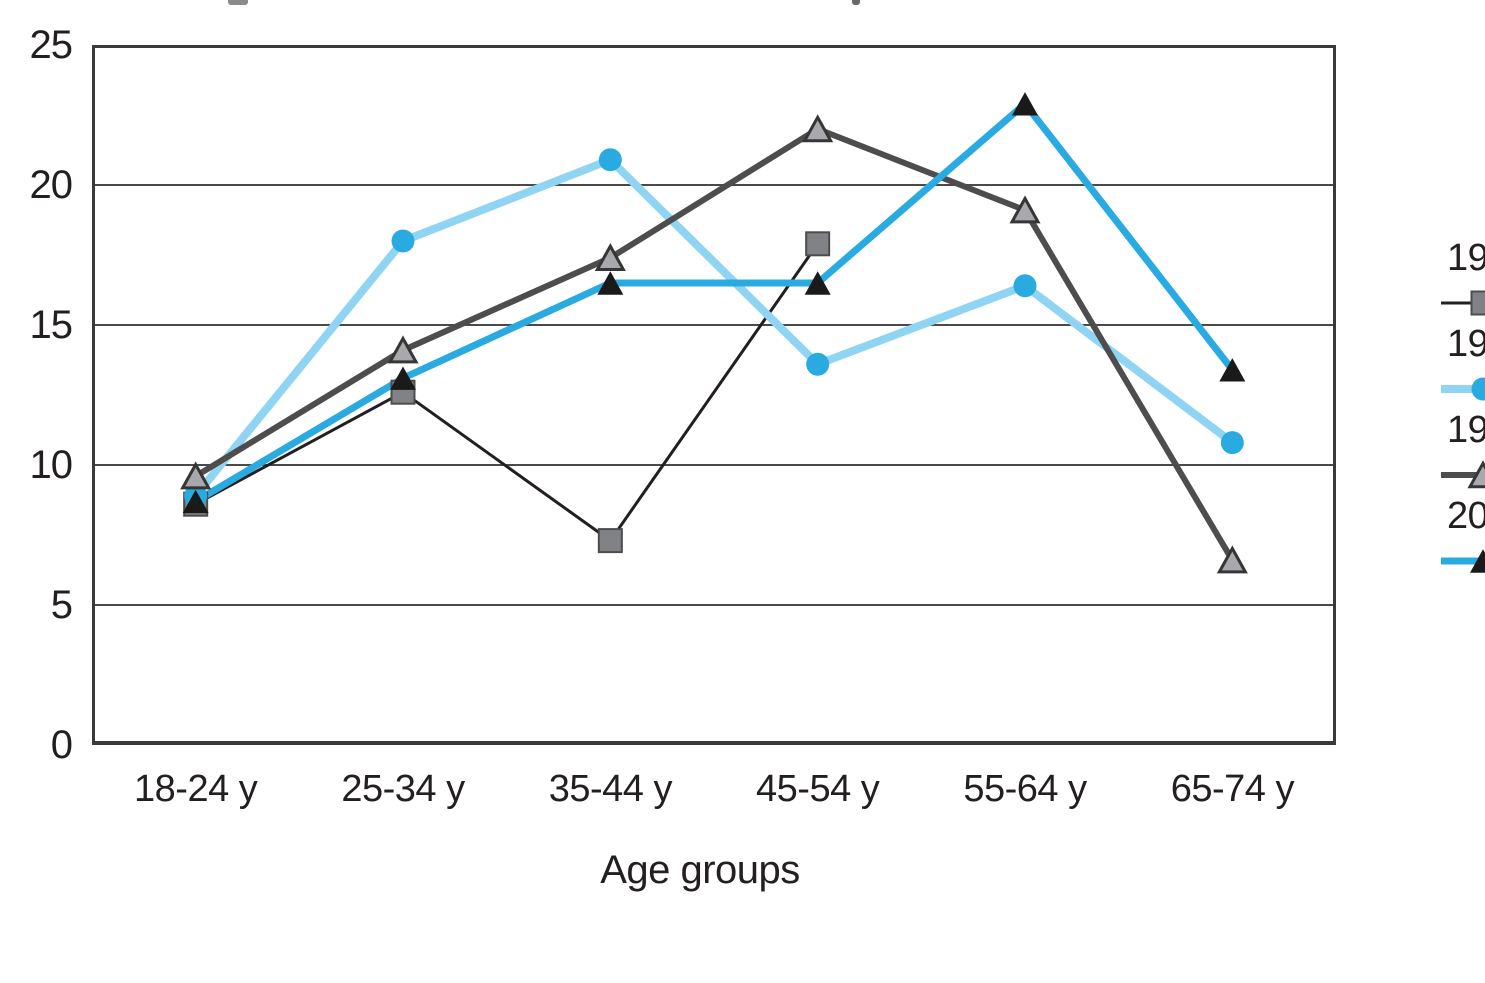 The width and height of the screenshot is (1485, 983). I want to click on legend-entry-0: 19, so click(1463, 278).